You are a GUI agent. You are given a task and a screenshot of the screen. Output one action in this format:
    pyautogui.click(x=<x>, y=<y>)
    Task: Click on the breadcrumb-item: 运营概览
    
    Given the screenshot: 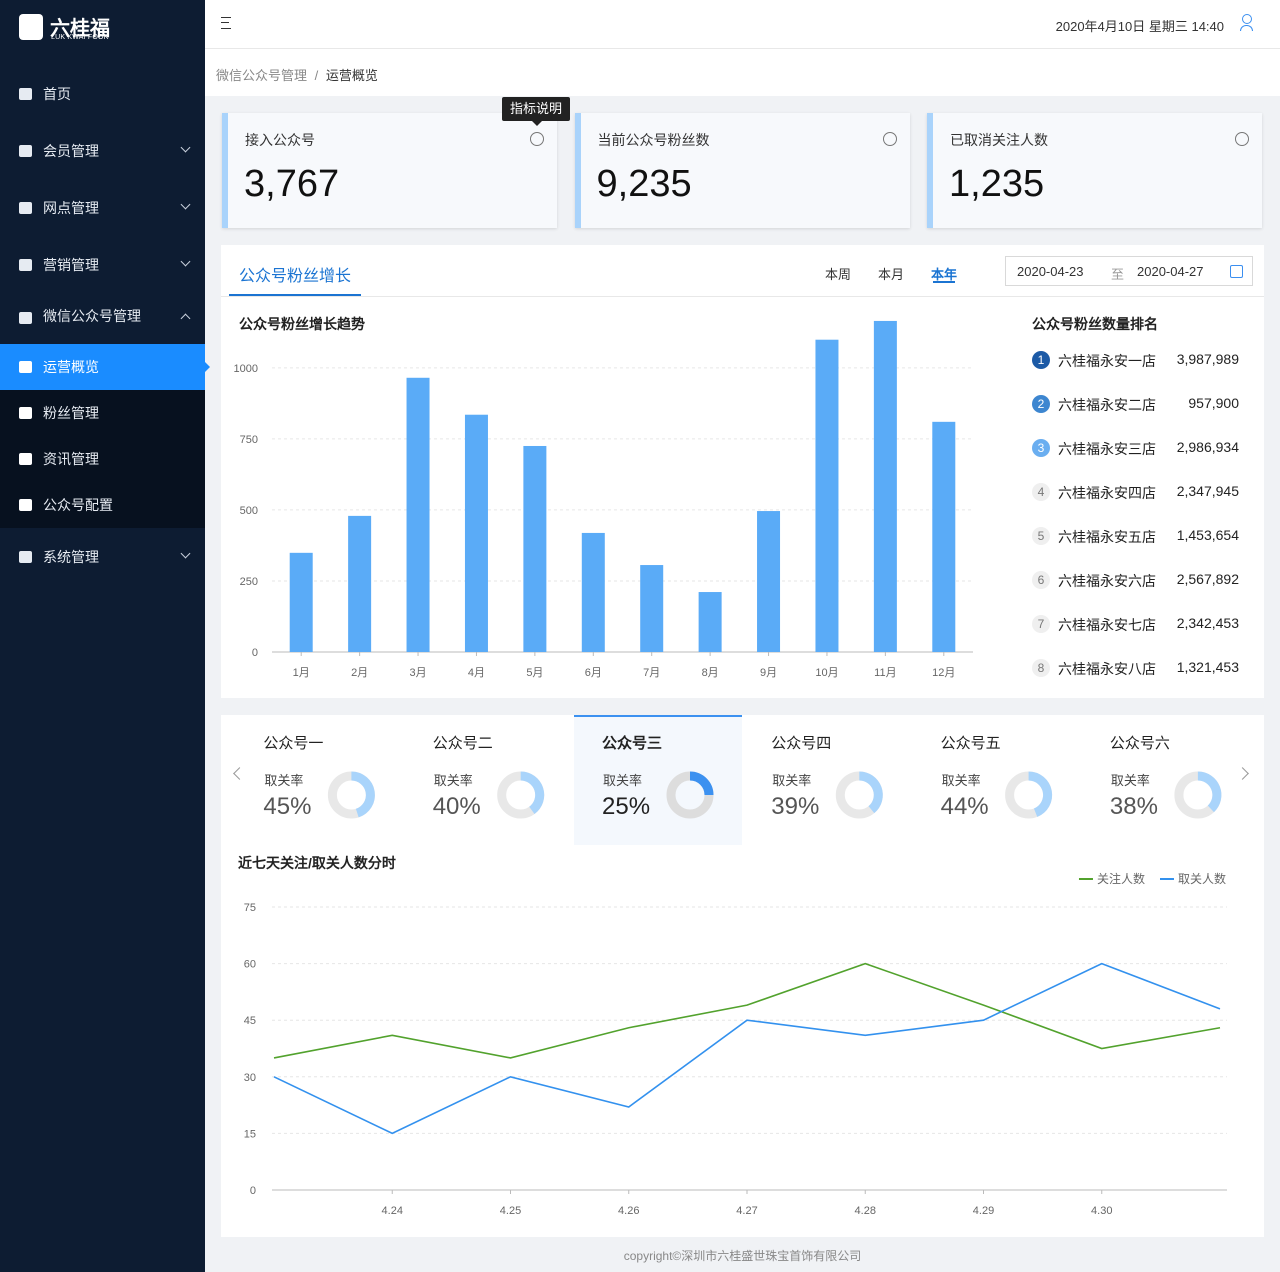 What is the action you would take?
    pyautogui.click(x=351, y=75)
    